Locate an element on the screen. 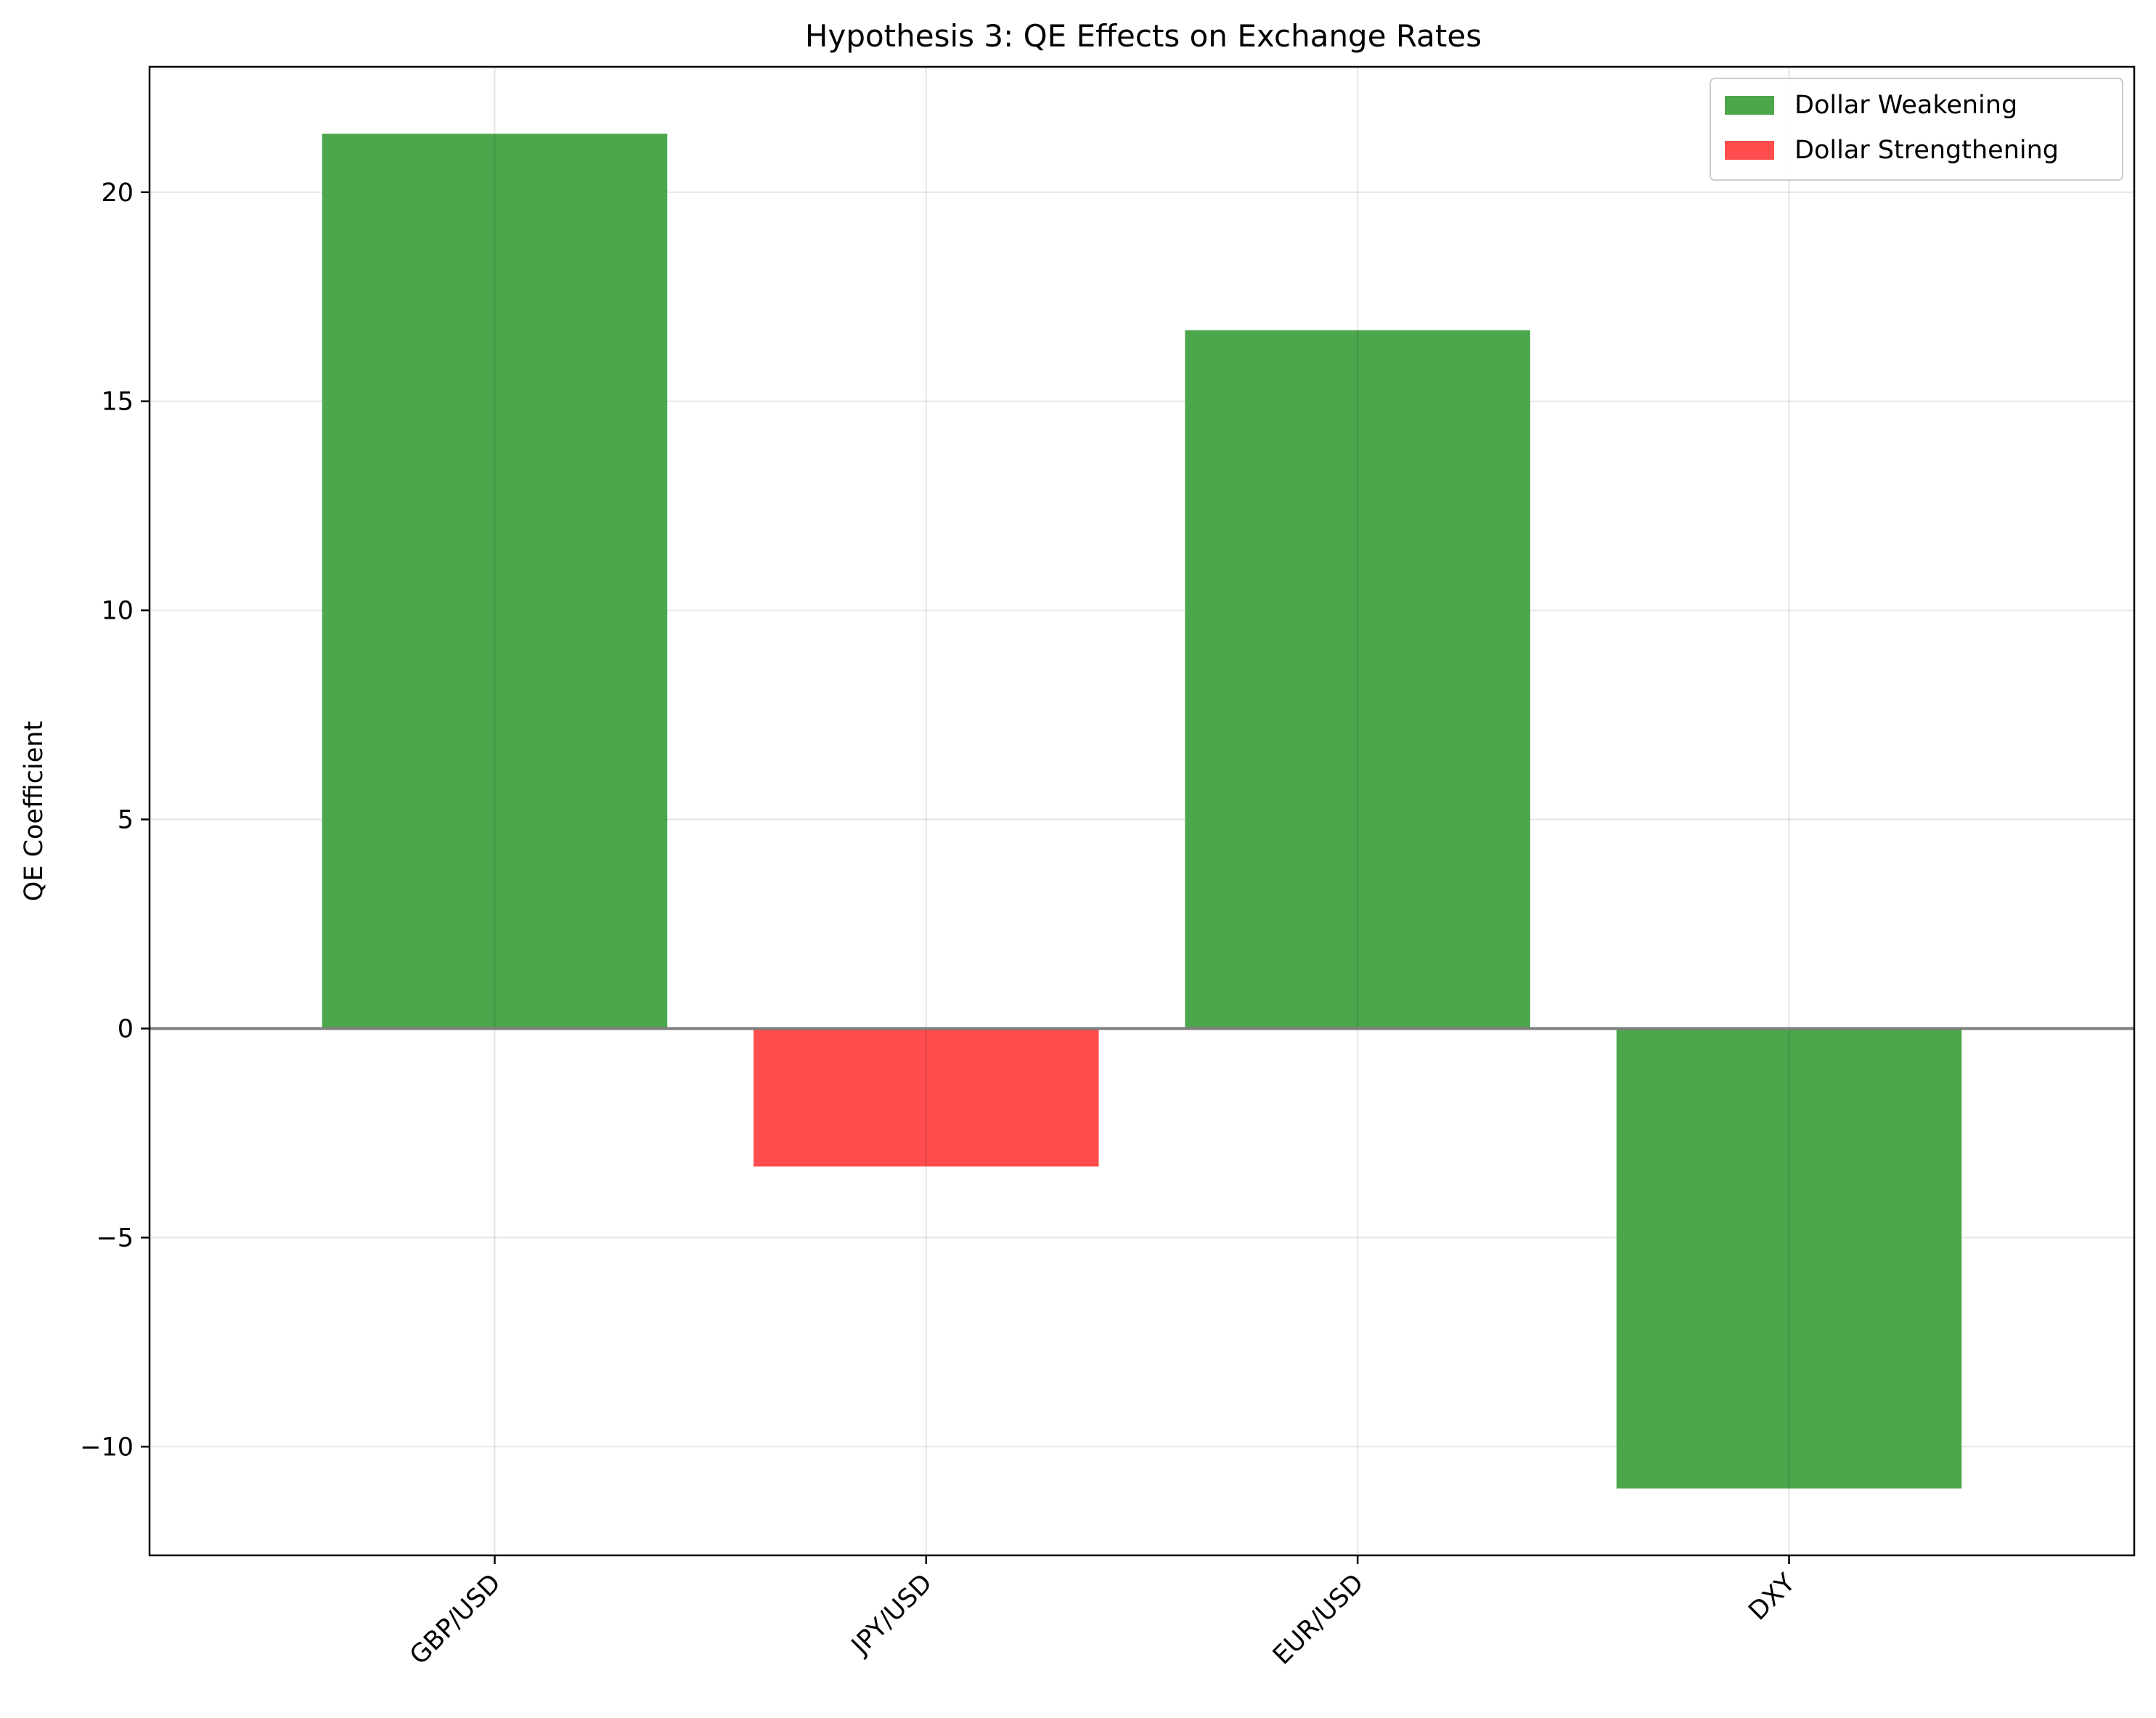 The height and width of the screenshot is (1718, 2156). y-axis-label: QE Coefficient is located at coordinates (34, 811).